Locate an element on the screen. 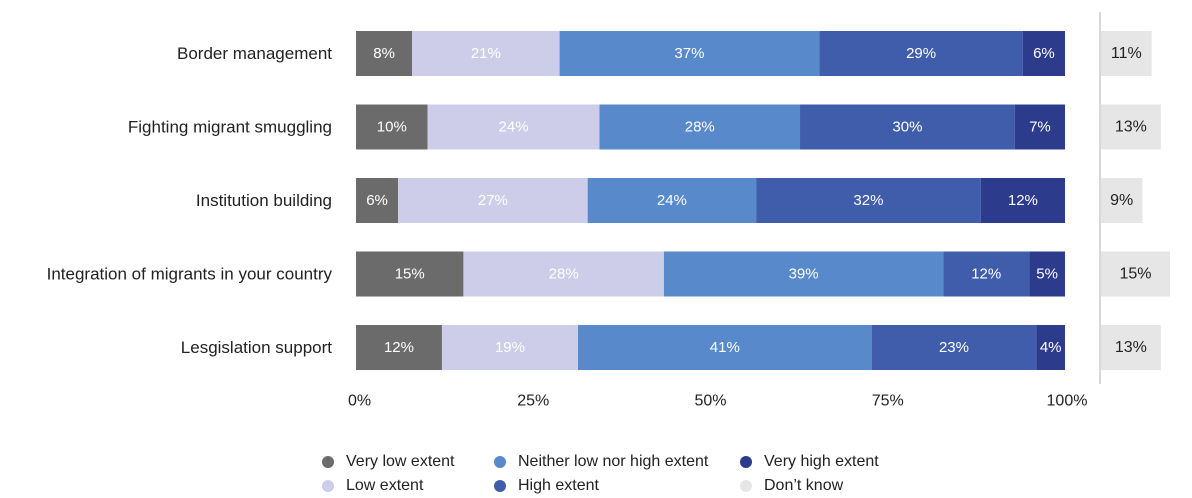  legend-item-low: Low extent is located at coordinates (372, 486).